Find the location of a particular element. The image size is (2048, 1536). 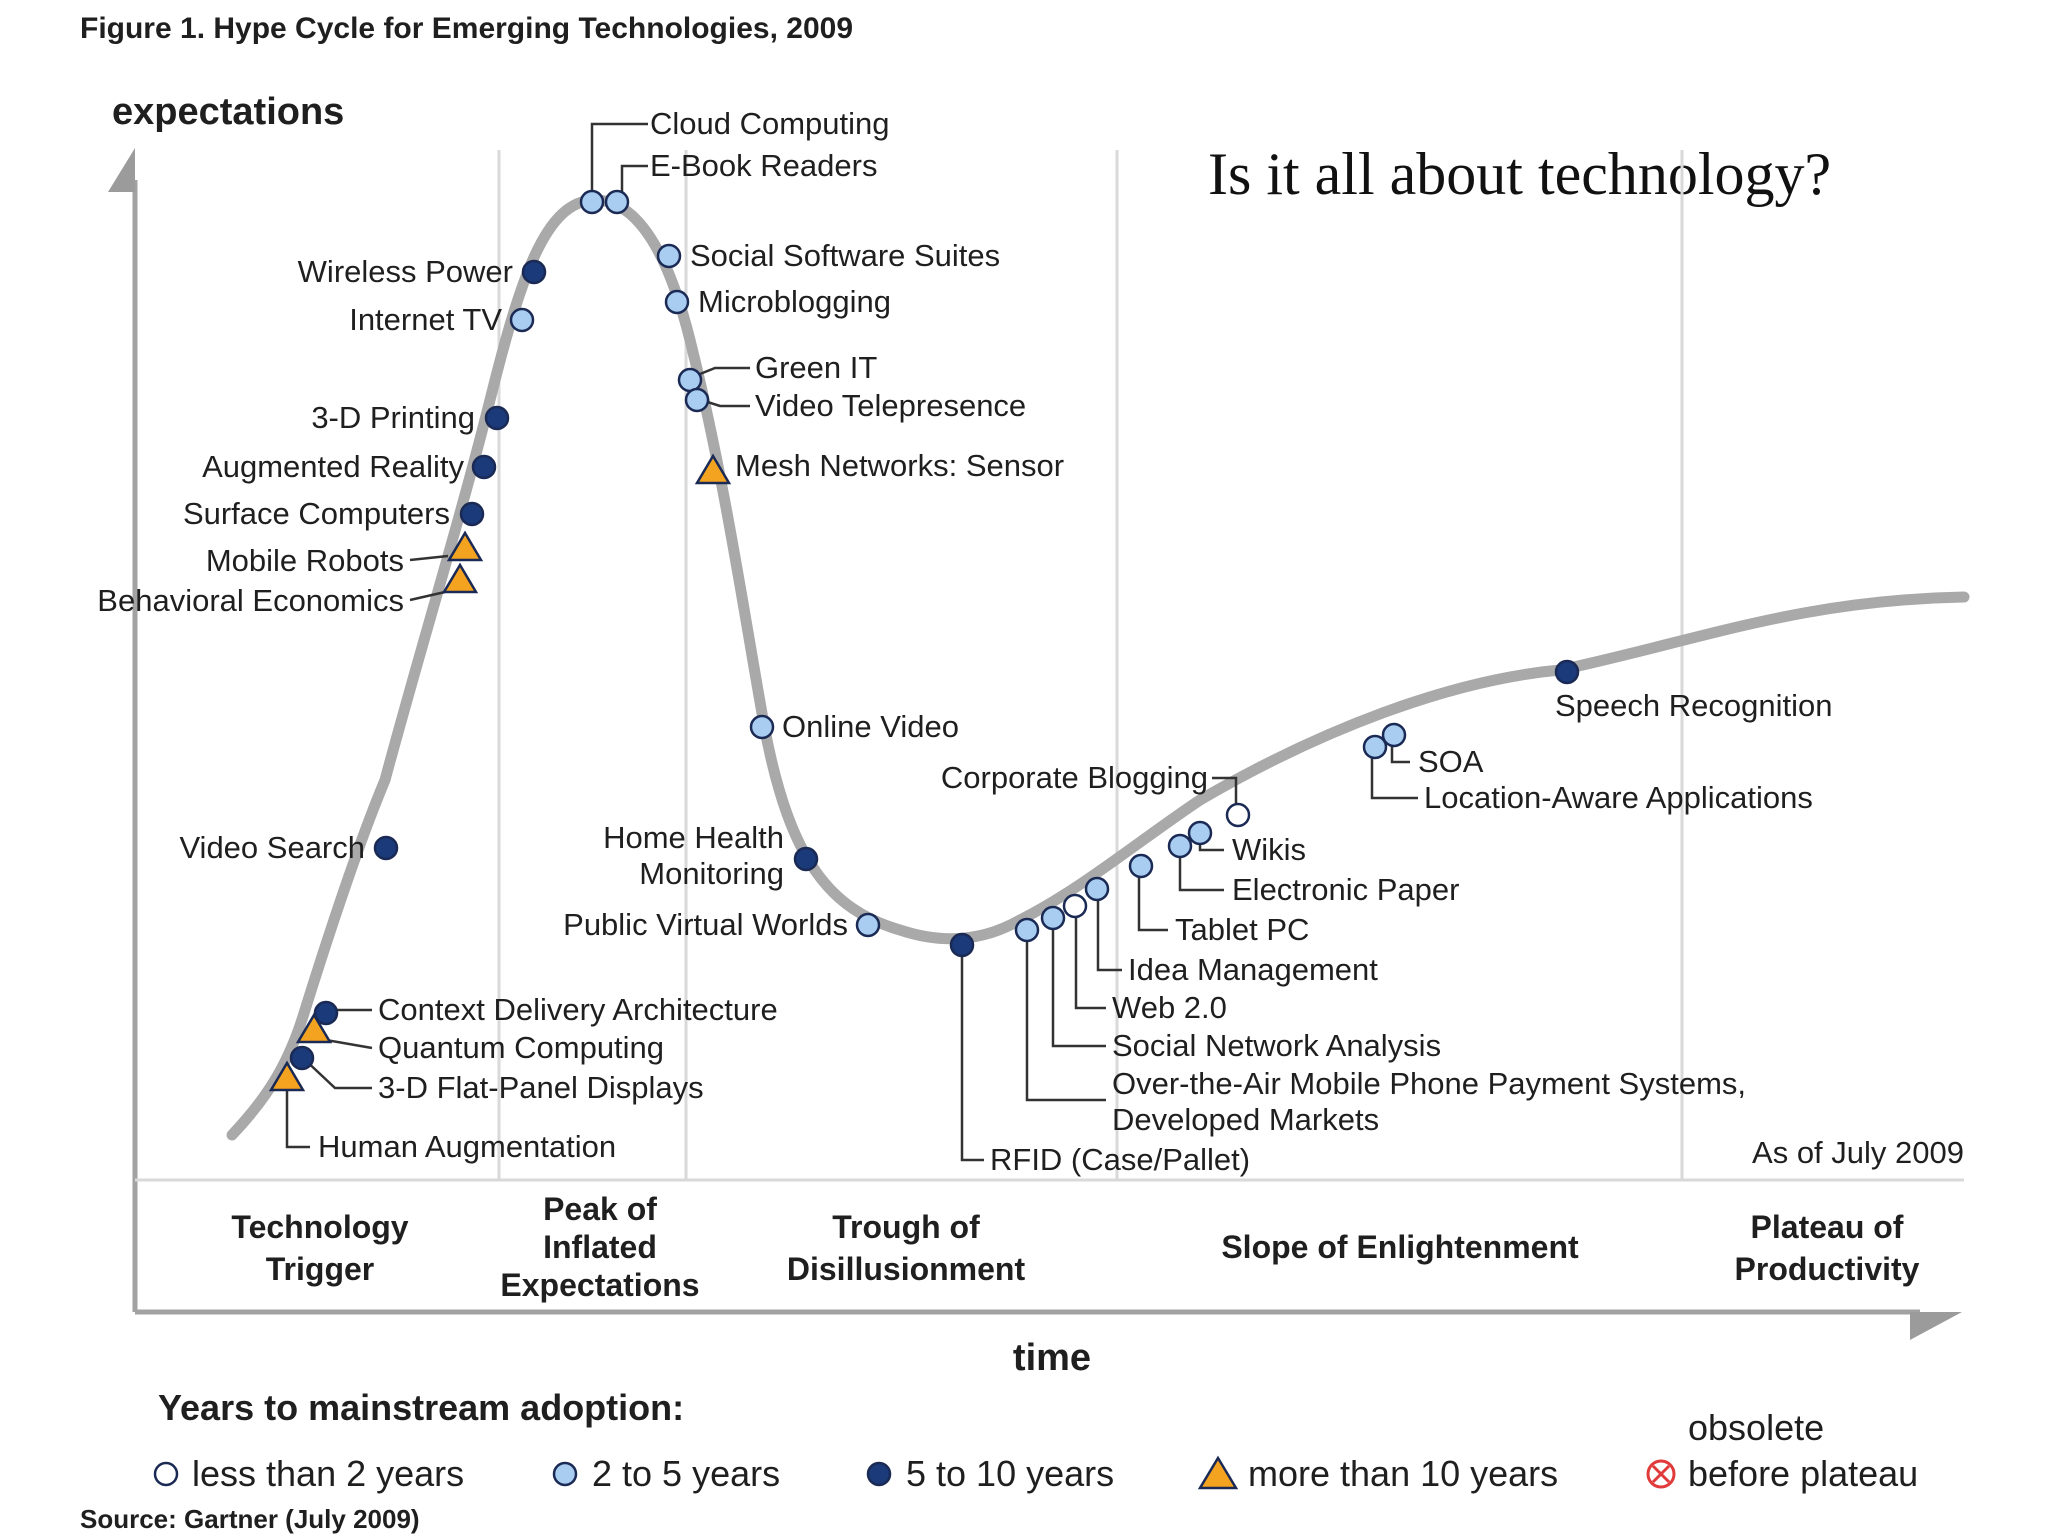

marker-home-health is located at coordinates (806, 859).